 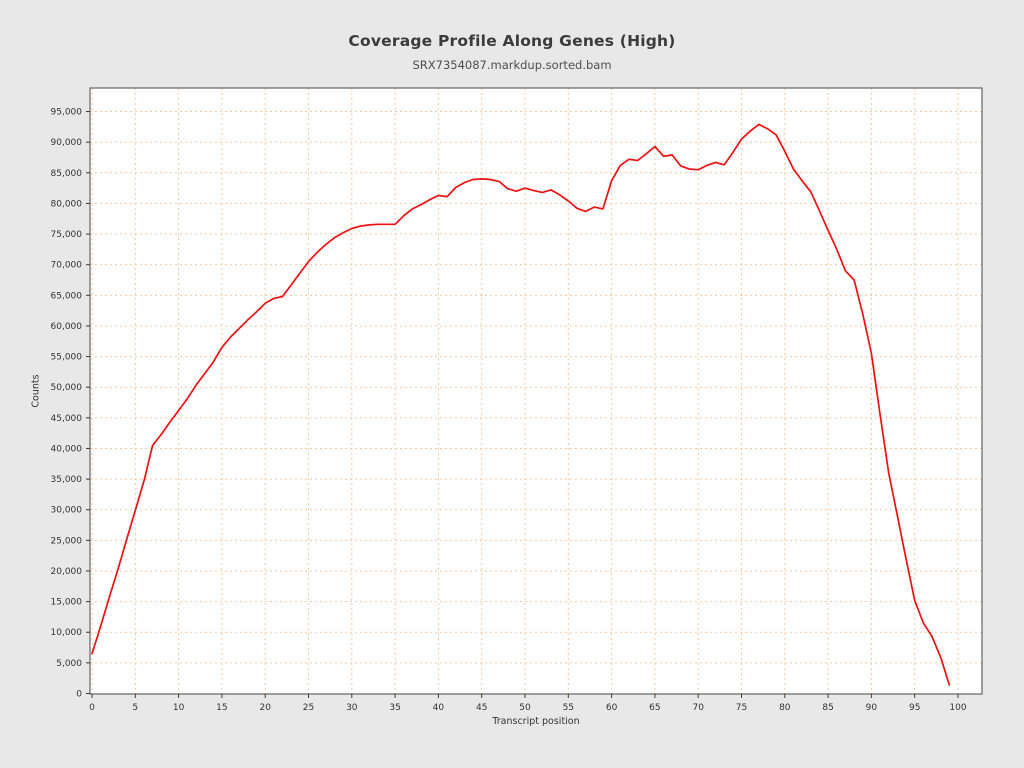 I want to click on x-tick-label: 90, so click(x=872, y=708).